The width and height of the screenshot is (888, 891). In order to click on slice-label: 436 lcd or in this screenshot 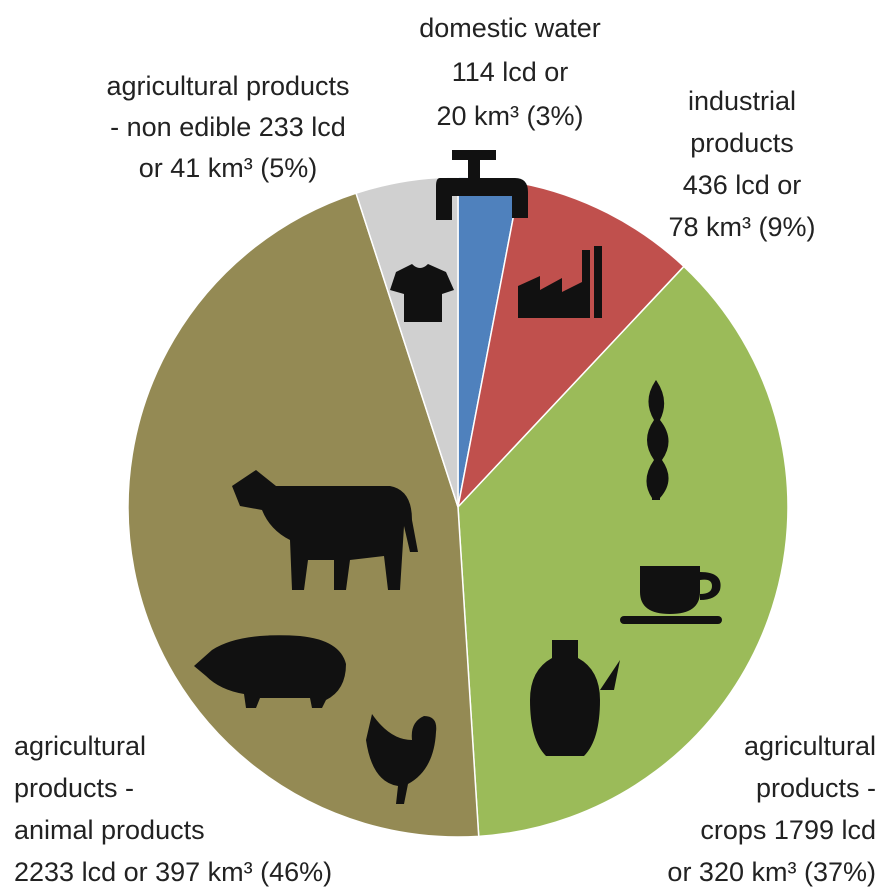, I will do `click(742, 185)`.